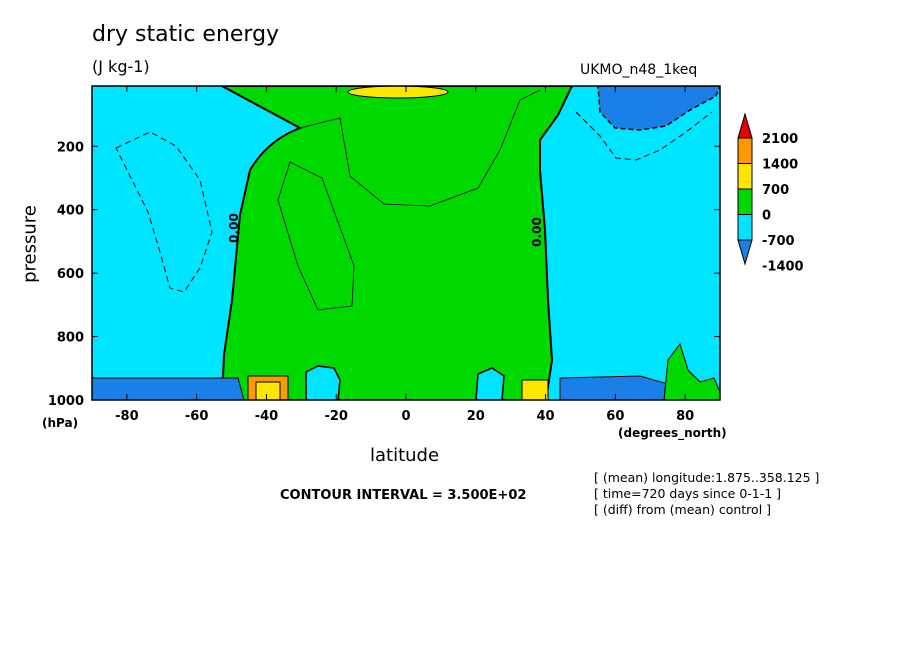  Describe the element at coordinates (70, 211) in the screenshot. I see `y-tick-label: 400` at that location.